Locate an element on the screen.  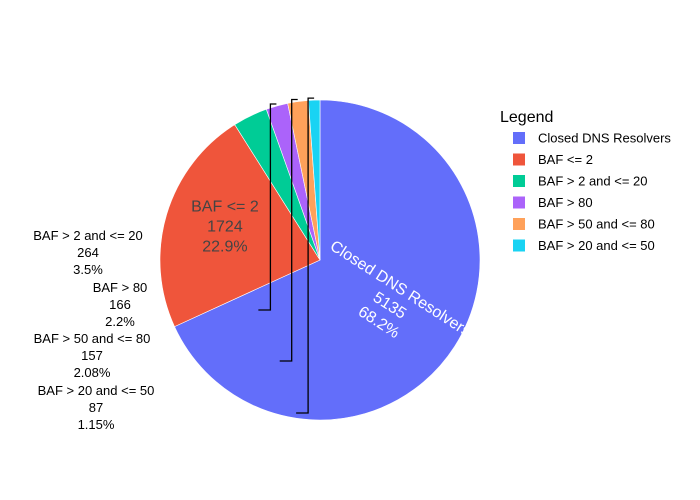
outside-label-baf-gt-20-and-lte-50: BAF > 20 and <= 50 87 1.15% is located at coordinates (96, 407).